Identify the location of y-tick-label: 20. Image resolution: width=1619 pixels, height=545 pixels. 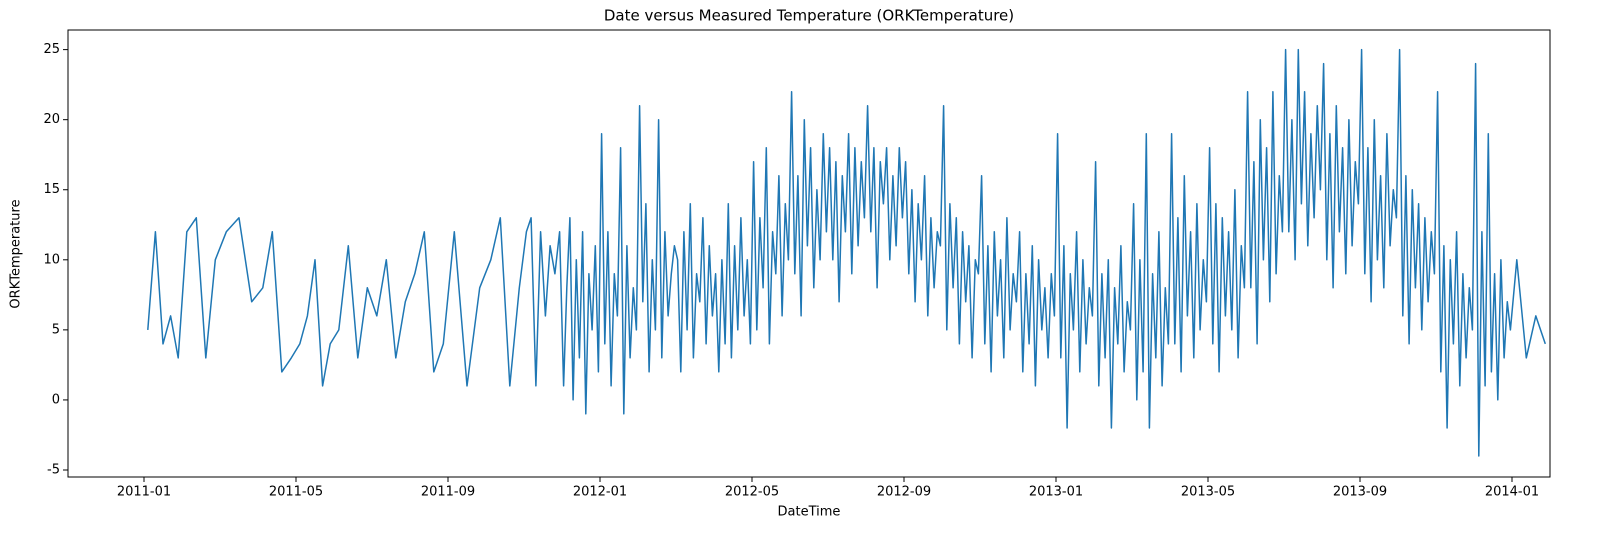
(51, 119).